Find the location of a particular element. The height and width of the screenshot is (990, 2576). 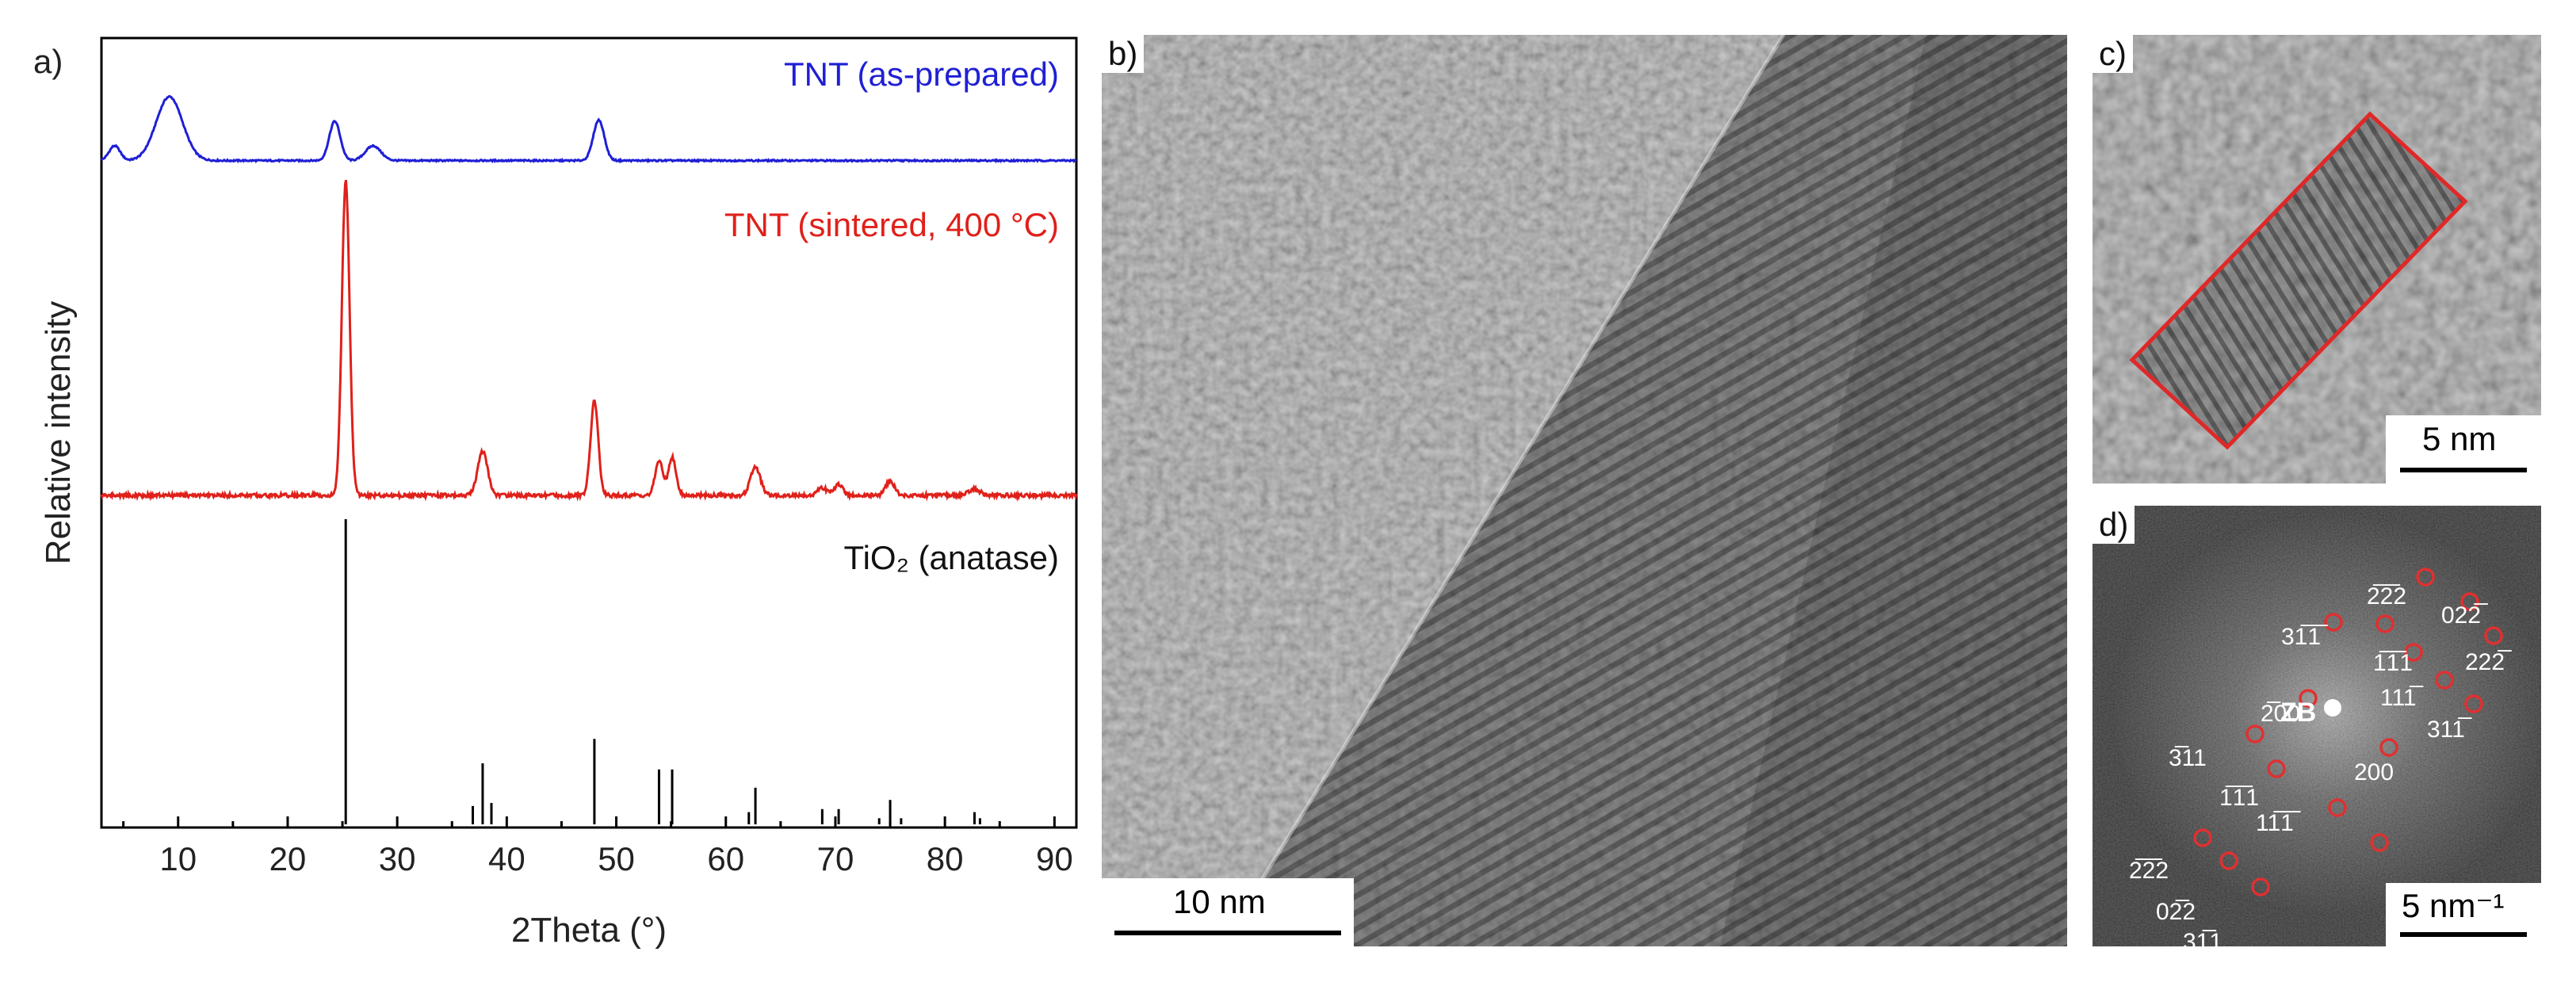

x-tick-label: 80 is located at coordinates (945, 858).